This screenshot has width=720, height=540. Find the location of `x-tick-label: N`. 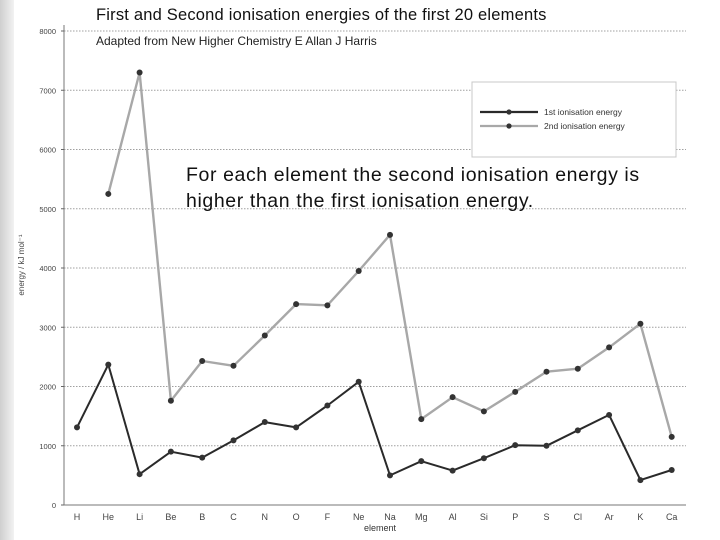

x-tick-label: N is located at coordinates (265, 517).